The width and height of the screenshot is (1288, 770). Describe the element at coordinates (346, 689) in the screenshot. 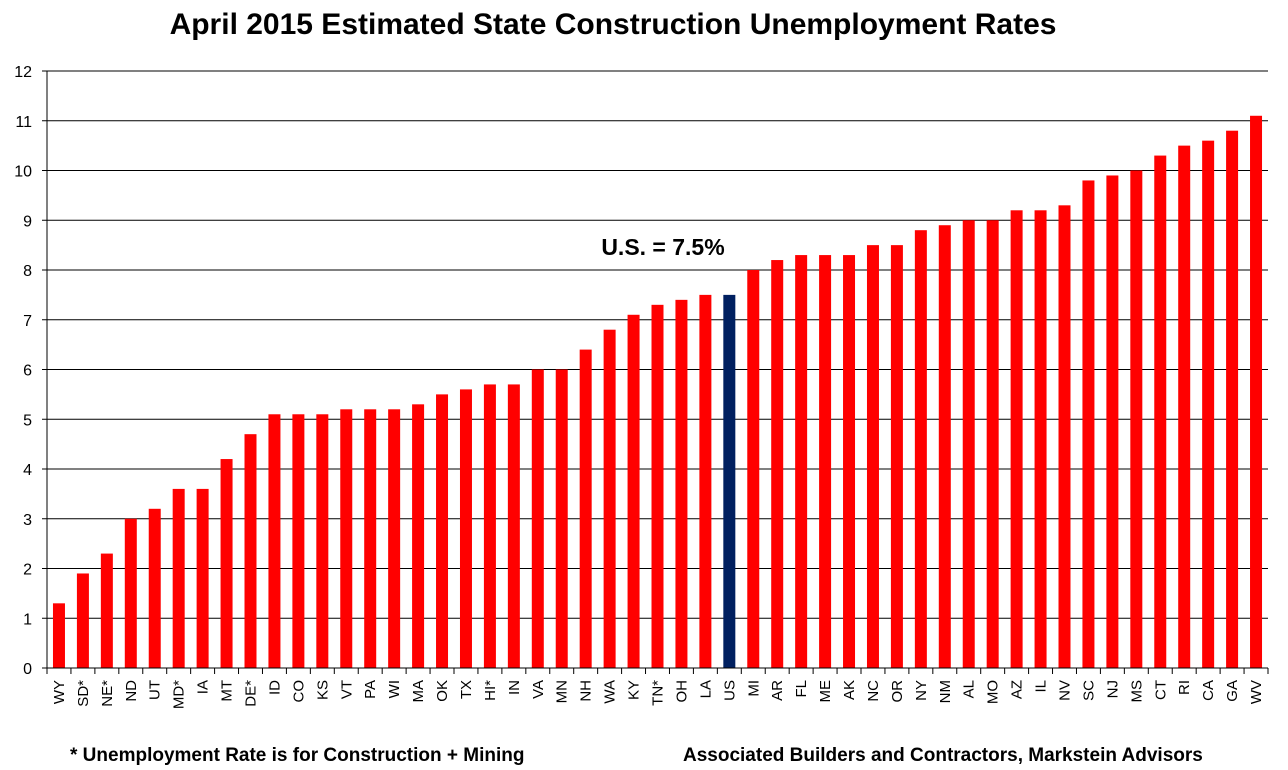

I see `x-tick-label: VT` at that location.